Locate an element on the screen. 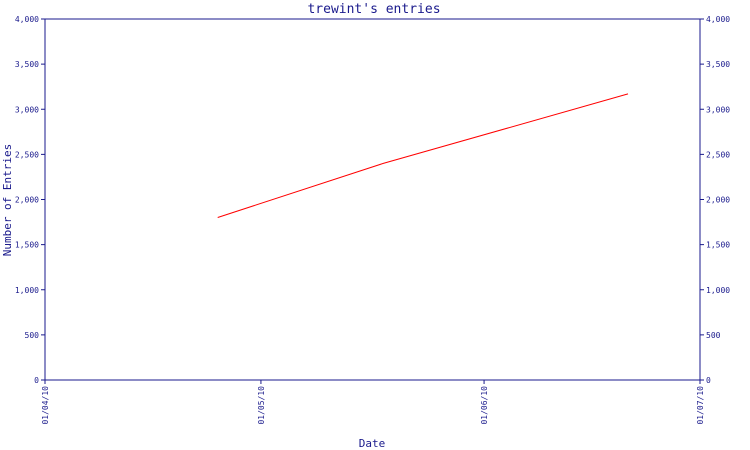  x-tick-label: 01/06/10 is located at coordinates (484, 405).